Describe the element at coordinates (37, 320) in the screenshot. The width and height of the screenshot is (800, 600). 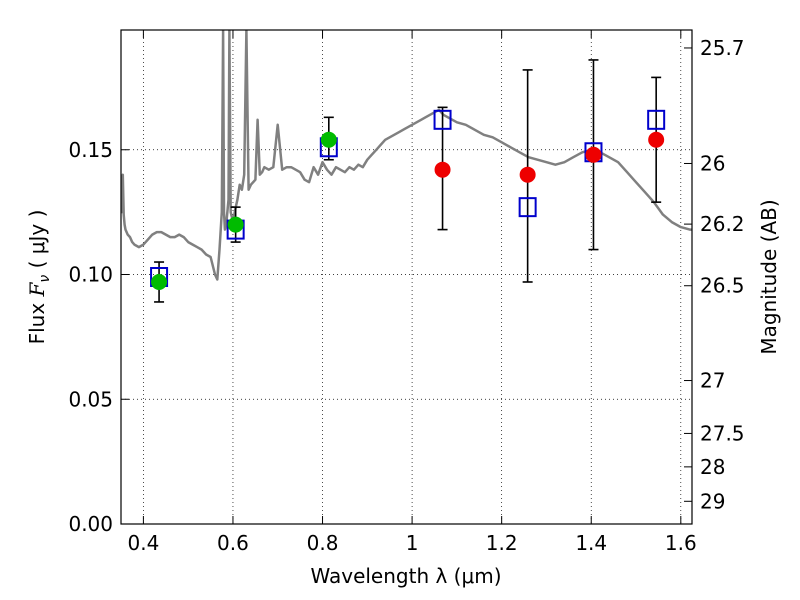
I see `y-axis-title-prefix: Flux` at that location.